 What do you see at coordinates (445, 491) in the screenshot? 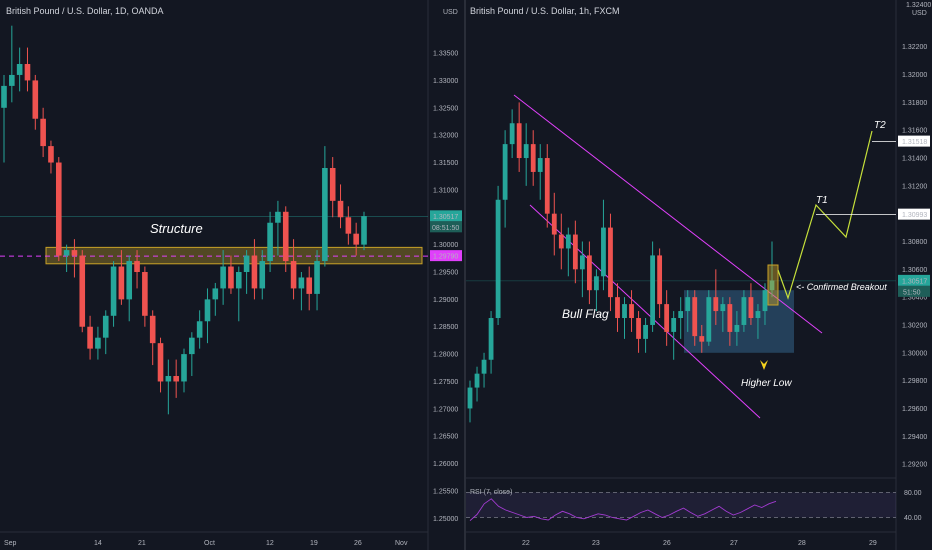
I see `left-price-tick: 1.25500` at bounding box center [445, 491].